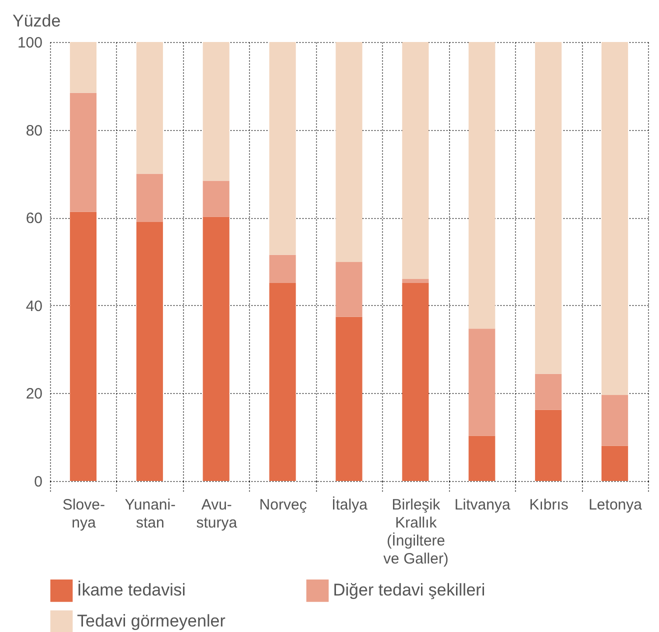  What do you see at coordinates (482, 505) in the screenshot?
I see `x-tick-label: Litvanya` at bounding box center [482, 505].